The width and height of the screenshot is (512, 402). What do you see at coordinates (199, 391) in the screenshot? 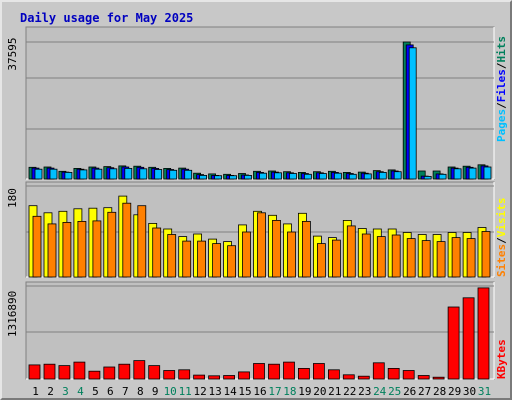
I see `day-label-12: 12` at bounding box center [199, 391].